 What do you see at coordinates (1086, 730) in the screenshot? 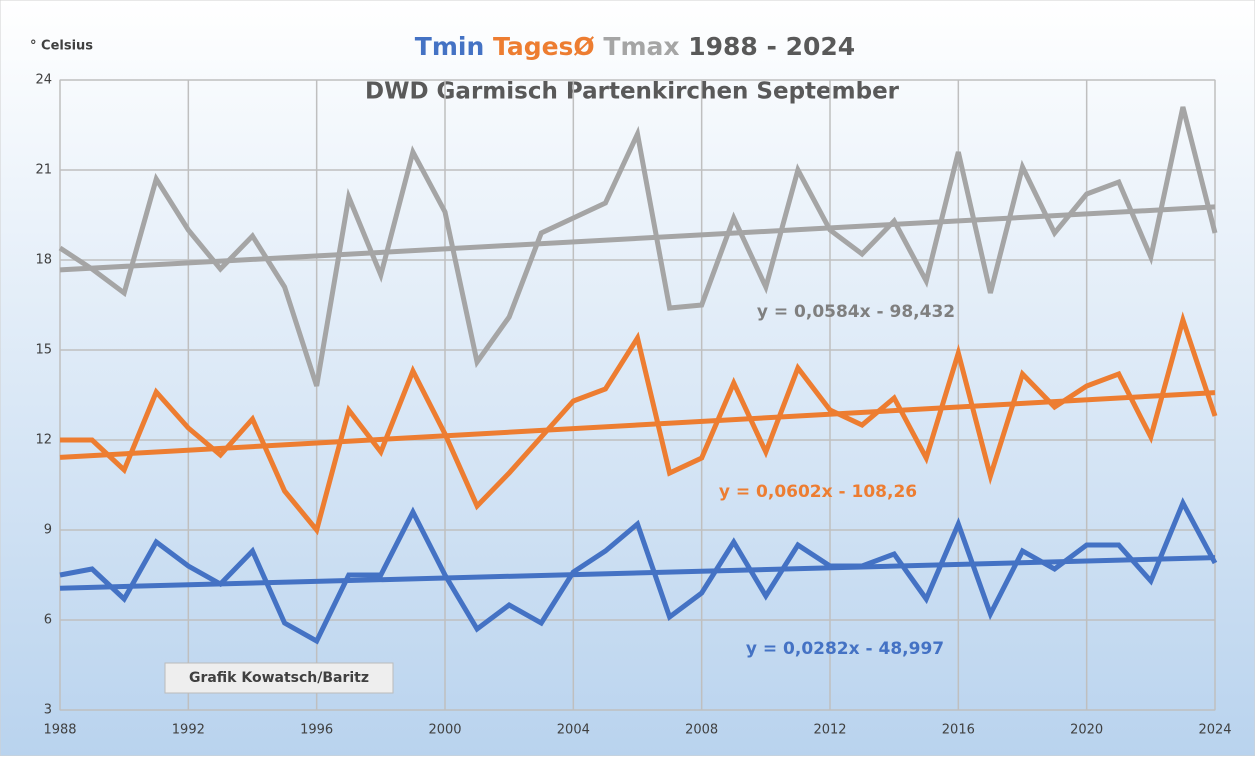
I see `x-tick-label: 2020` at bounding box center [1086, 730].